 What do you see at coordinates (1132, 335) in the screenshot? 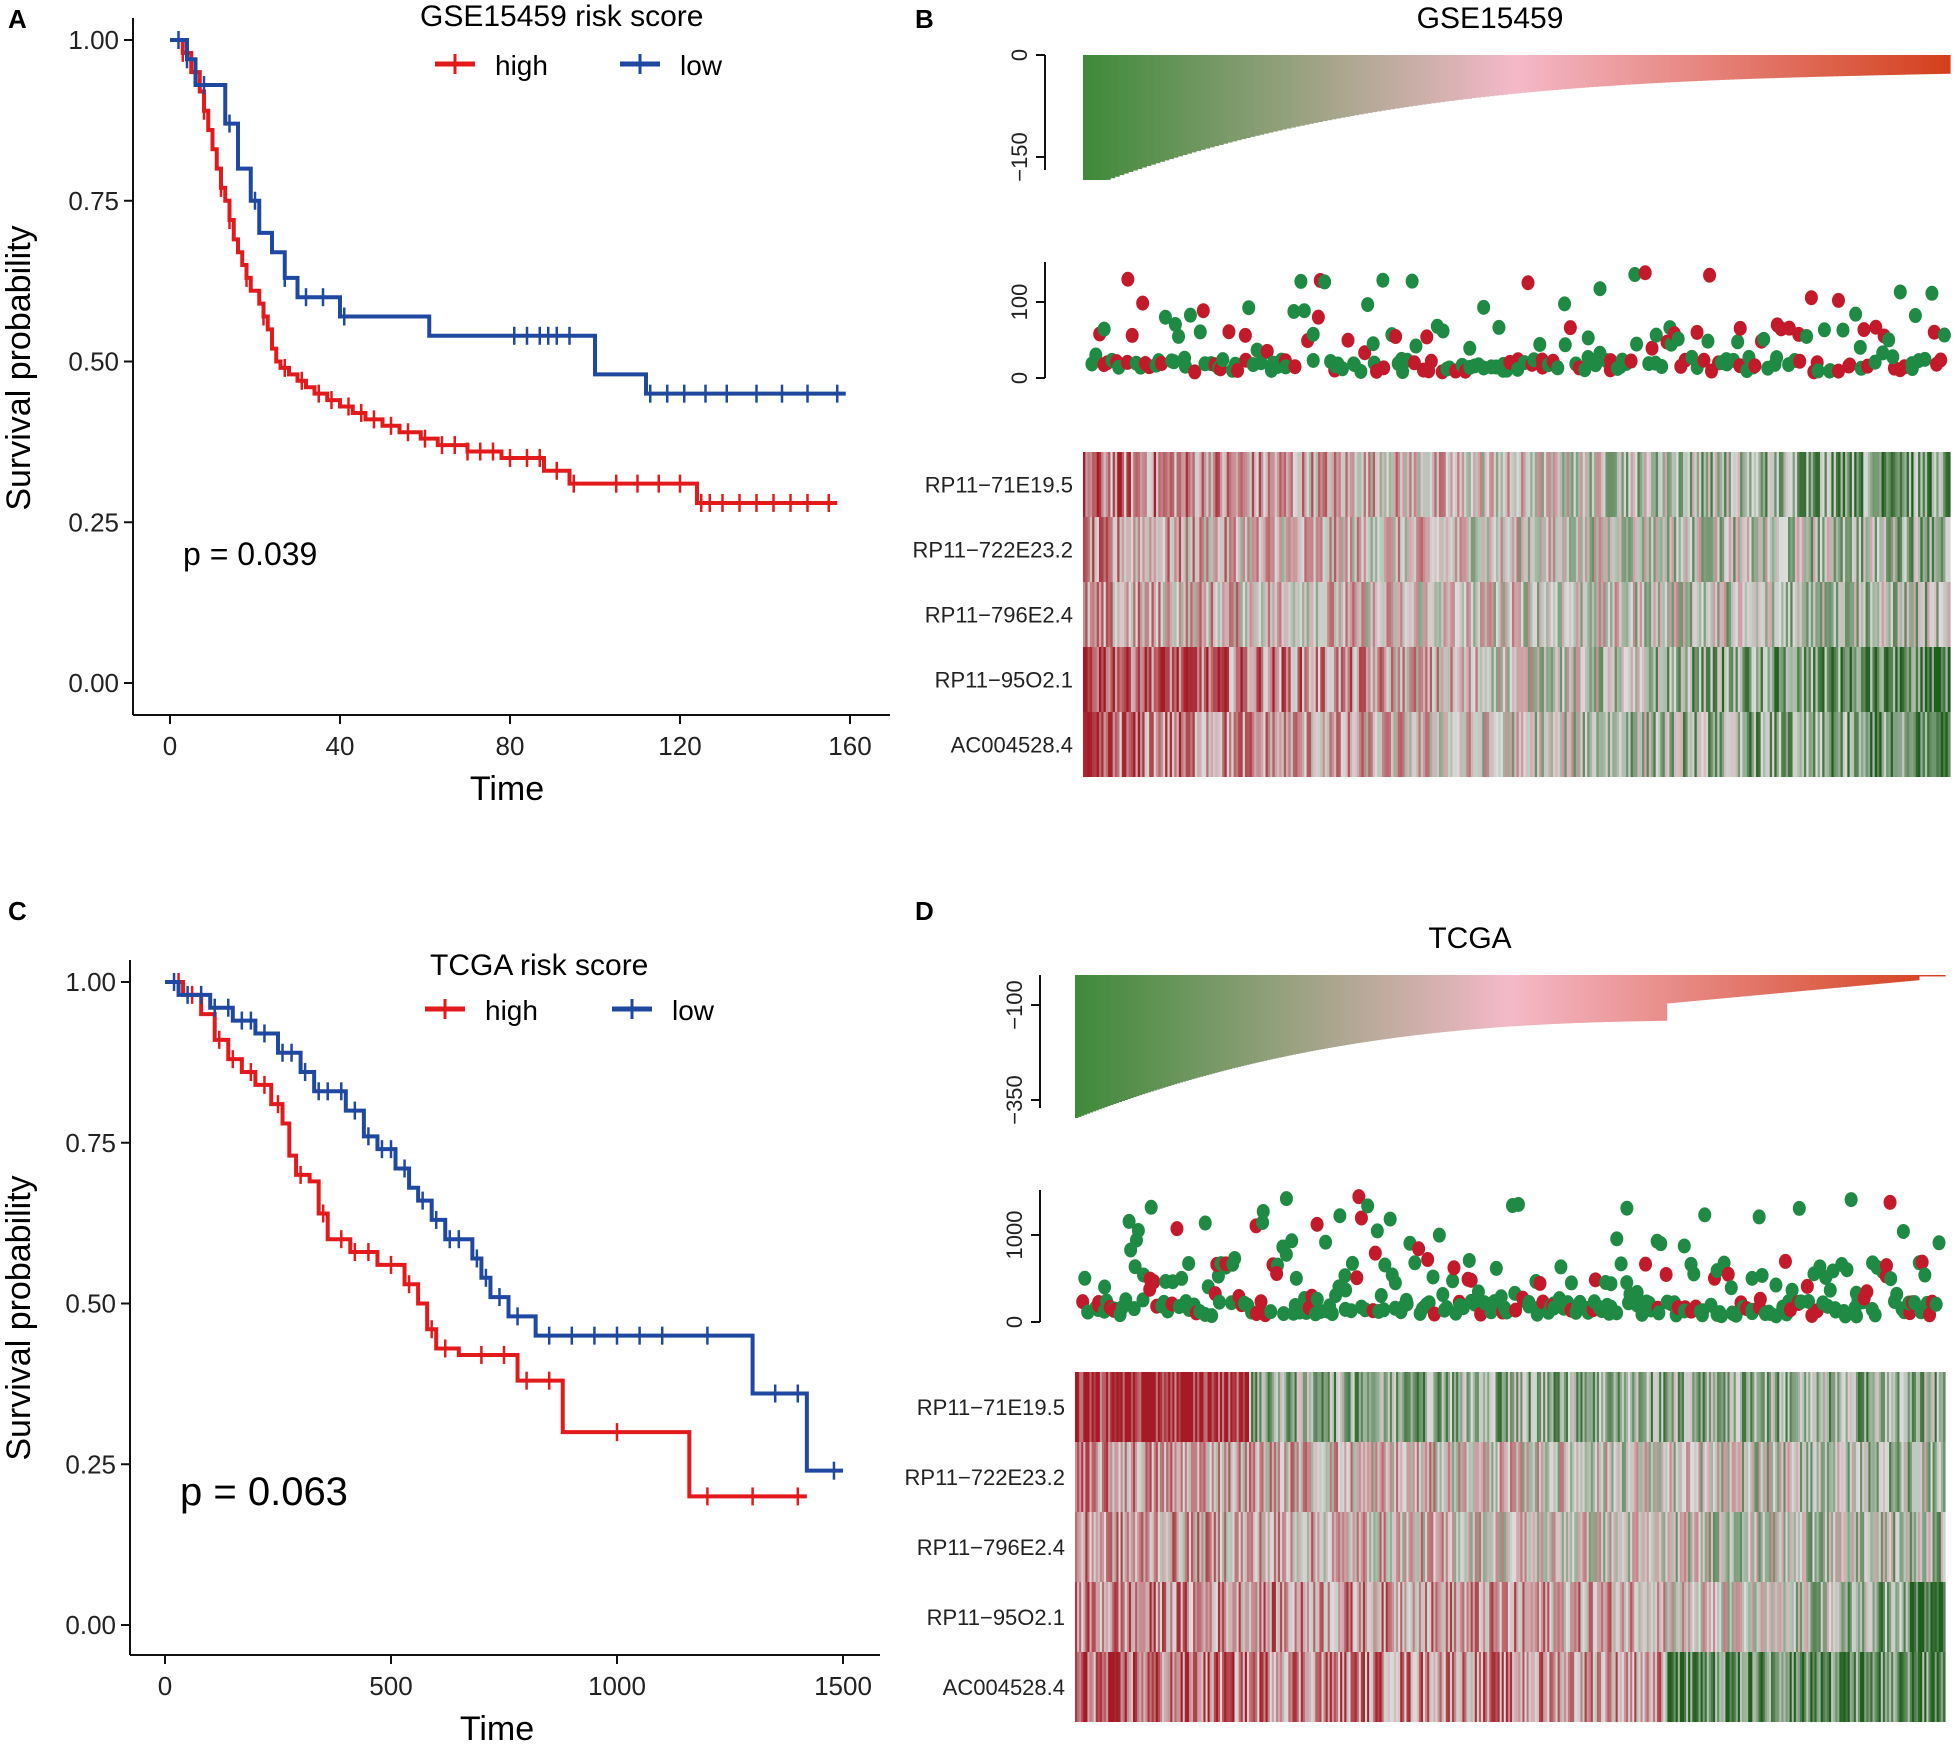
I see `survival-dot-b` at bounding box center [1132, 335].